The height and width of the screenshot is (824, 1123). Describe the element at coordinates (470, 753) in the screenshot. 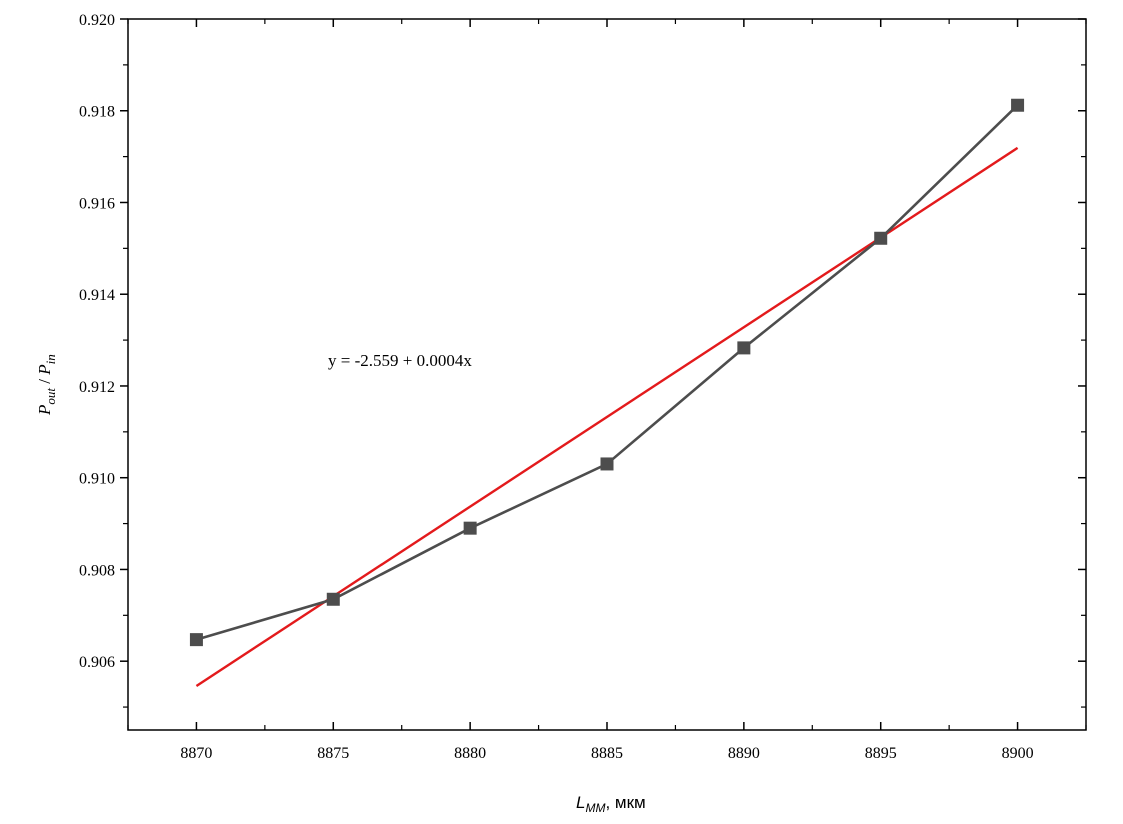

I see `x-tick-label: 8880` at that location.